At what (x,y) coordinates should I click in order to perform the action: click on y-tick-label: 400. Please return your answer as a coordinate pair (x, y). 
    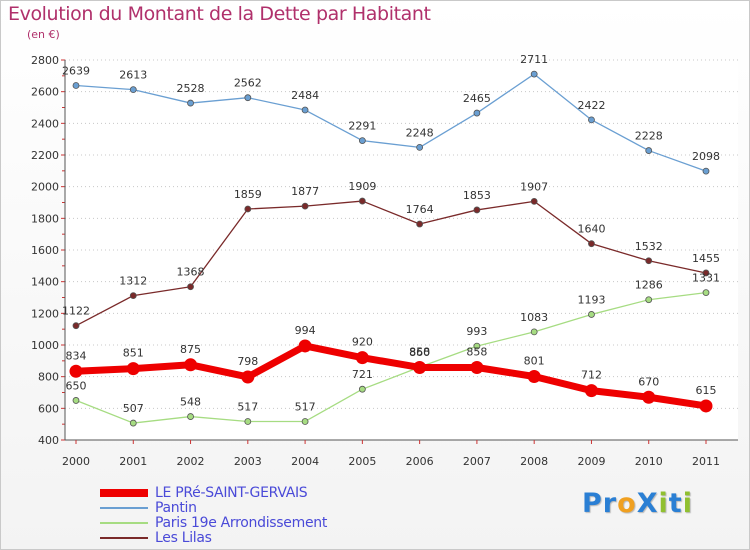
    Looking at the image, I should click on (48, 440).